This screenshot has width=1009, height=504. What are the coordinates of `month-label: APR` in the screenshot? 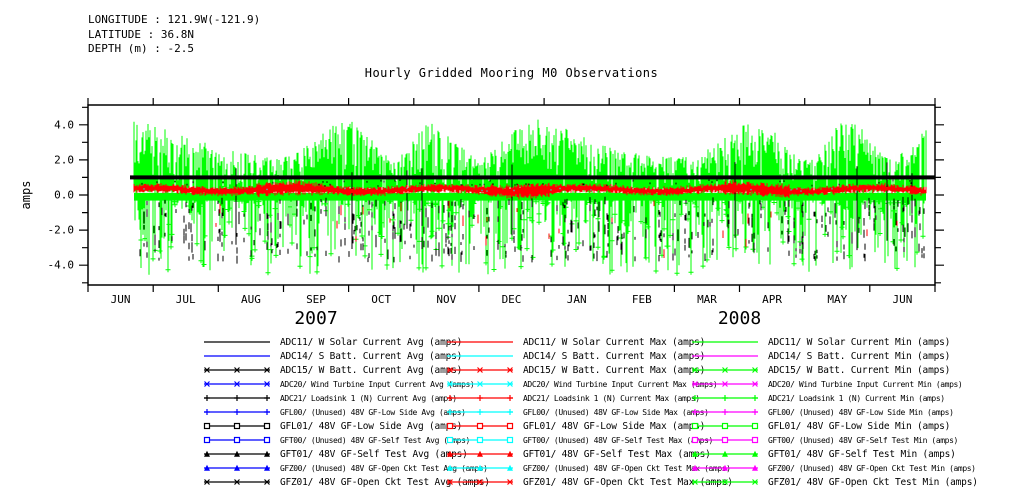 It's located at (772, 299).